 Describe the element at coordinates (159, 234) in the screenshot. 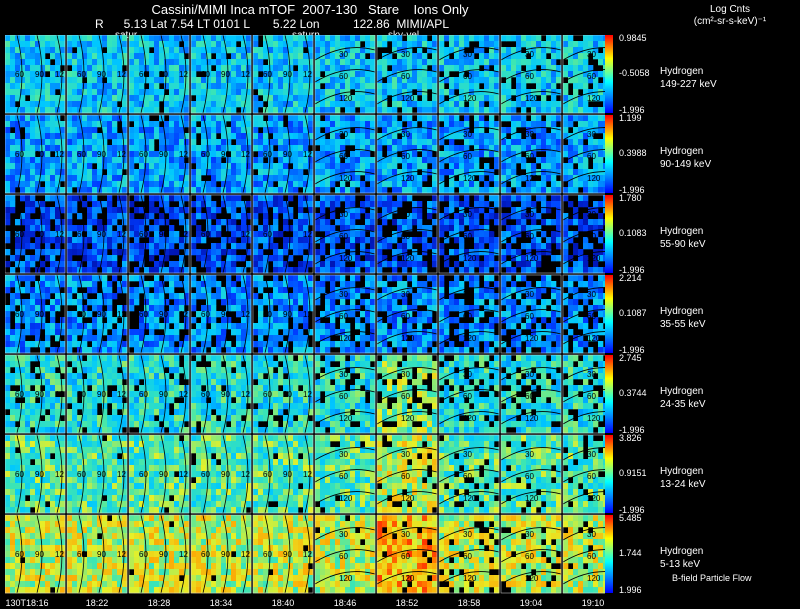

I see `panel-border` at that location.